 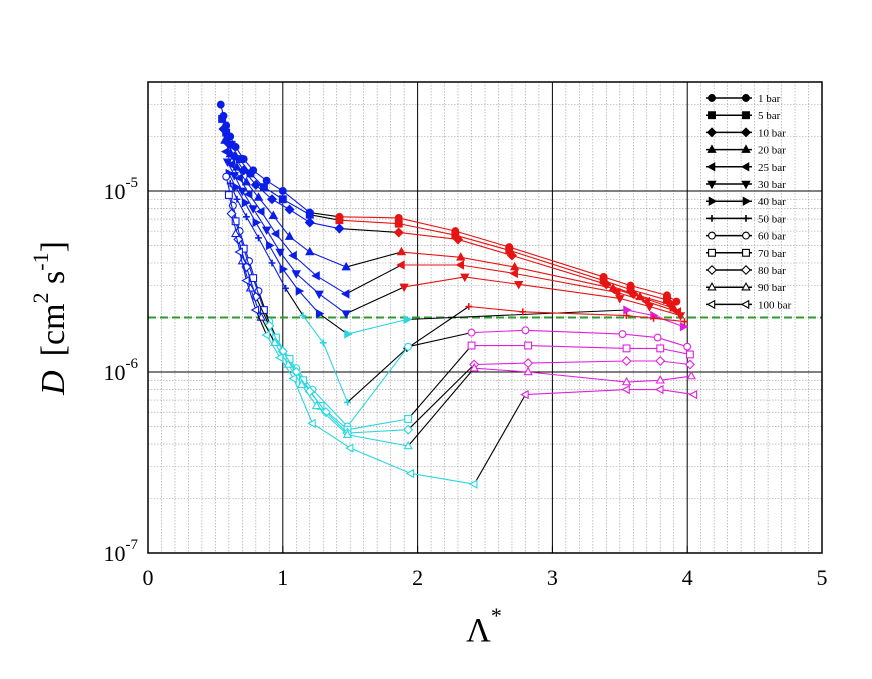 I want to click on series-25-bar, so click(x=451, y=231).